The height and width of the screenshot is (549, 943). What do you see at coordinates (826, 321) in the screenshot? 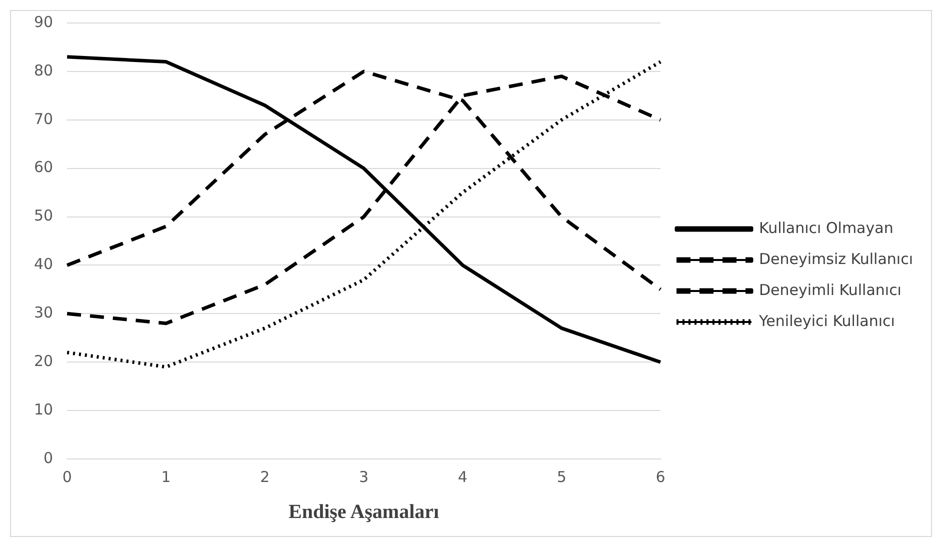
I see `legend-label: Yenileyici Kullanıcı` at bounding box center [826, 321].